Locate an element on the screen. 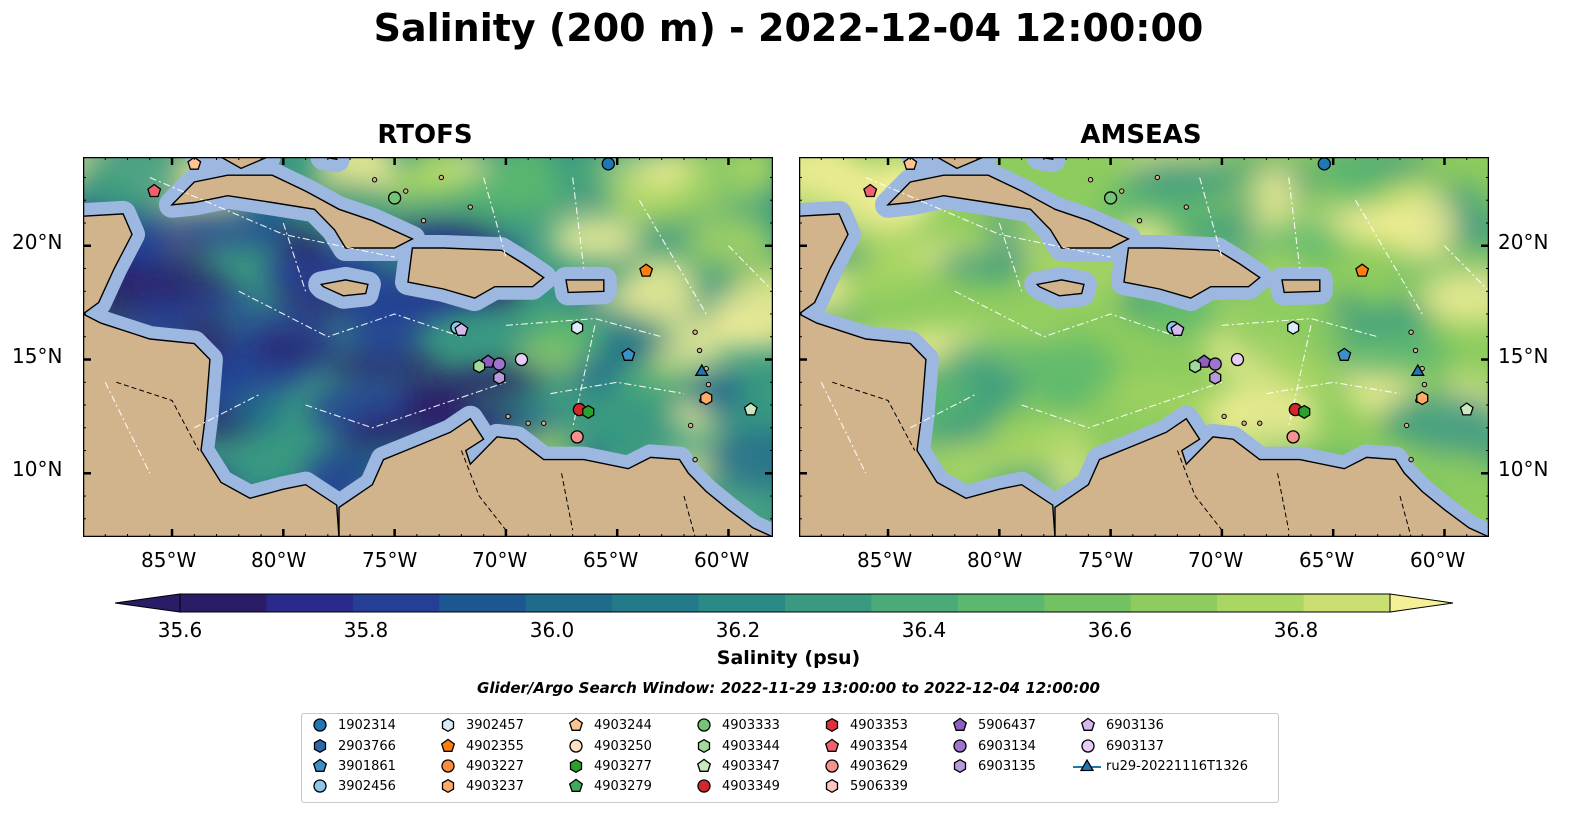 This screenshot has width=1577, height=827. colorbar-tick-label: 36.0 is located at coordinates (552, 630).